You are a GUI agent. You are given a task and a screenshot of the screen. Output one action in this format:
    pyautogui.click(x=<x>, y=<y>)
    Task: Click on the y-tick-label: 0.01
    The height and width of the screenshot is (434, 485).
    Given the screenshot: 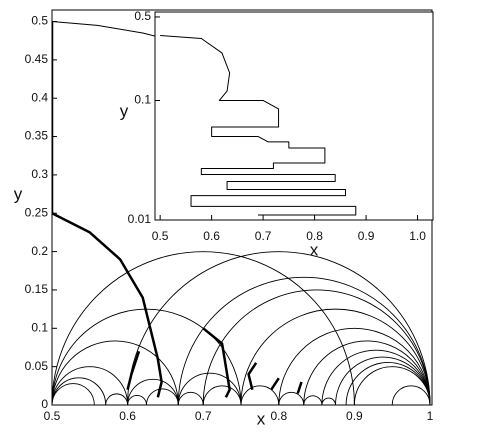 What is the action you would take?
    pyautogui.click(x=140, y=219)
    